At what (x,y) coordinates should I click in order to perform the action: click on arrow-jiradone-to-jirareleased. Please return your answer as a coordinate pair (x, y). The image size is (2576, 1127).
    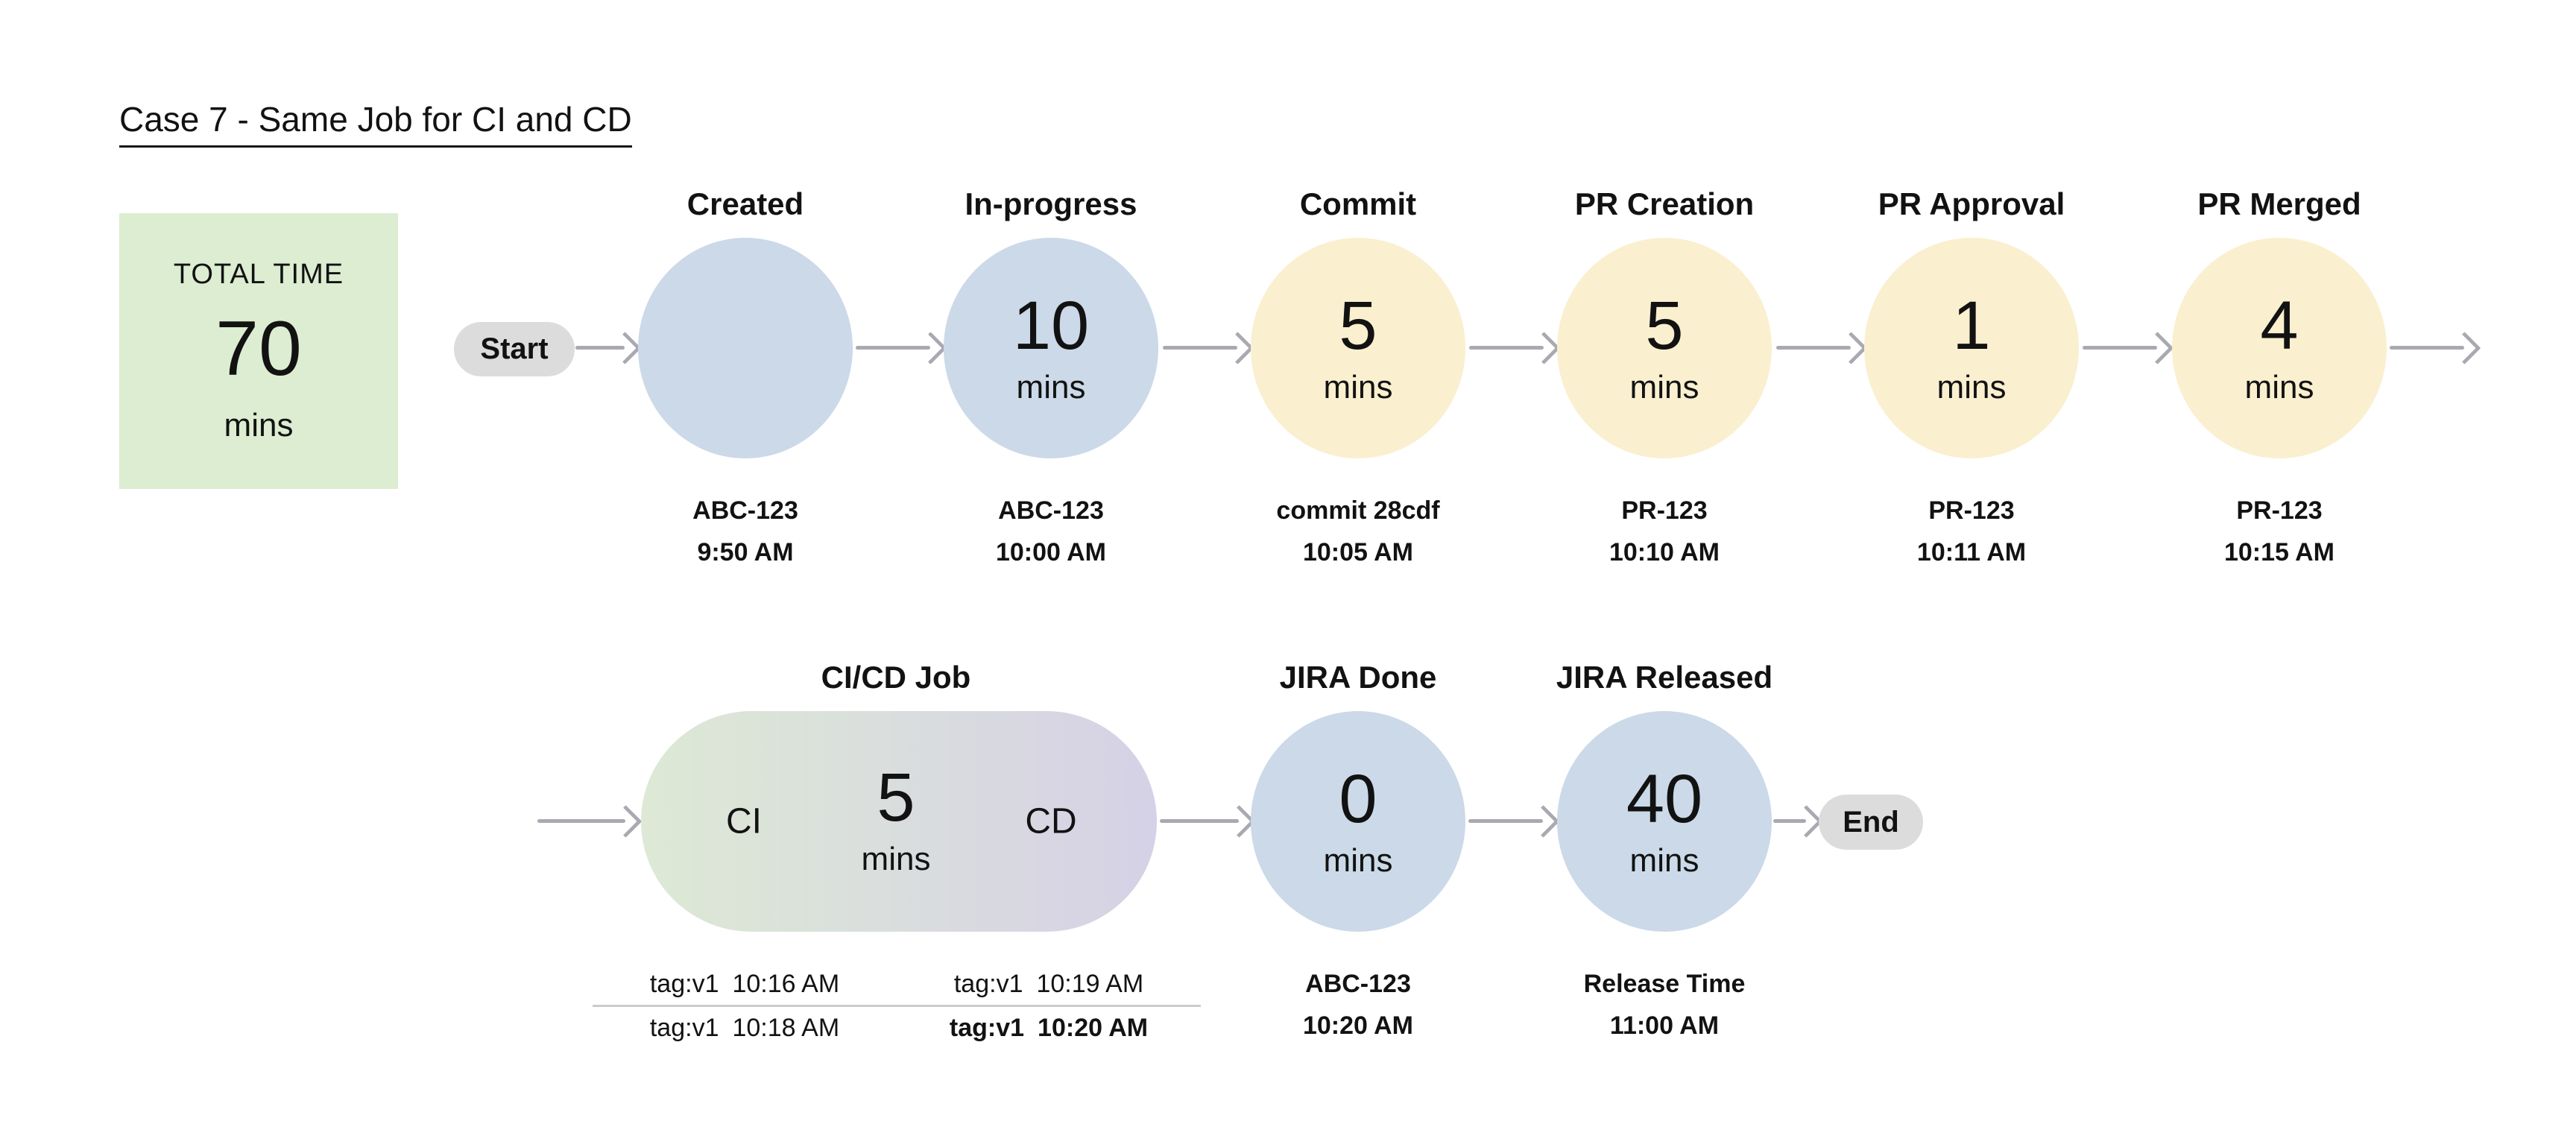
    Looking at the image, I should click on (1505, 821).